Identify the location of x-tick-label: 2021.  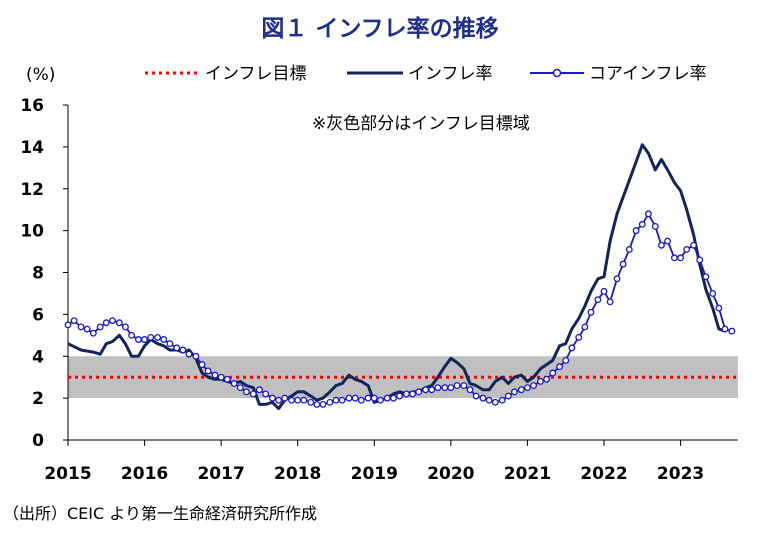
(527, 474).